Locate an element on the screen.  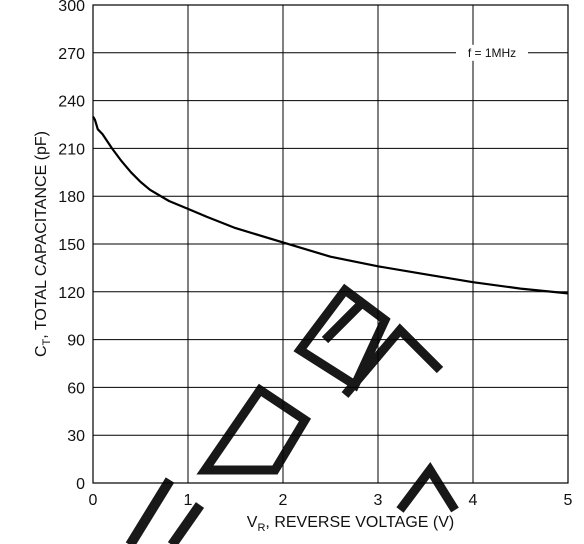
x-tick-label: 3 is located at coordinates (378, 500).